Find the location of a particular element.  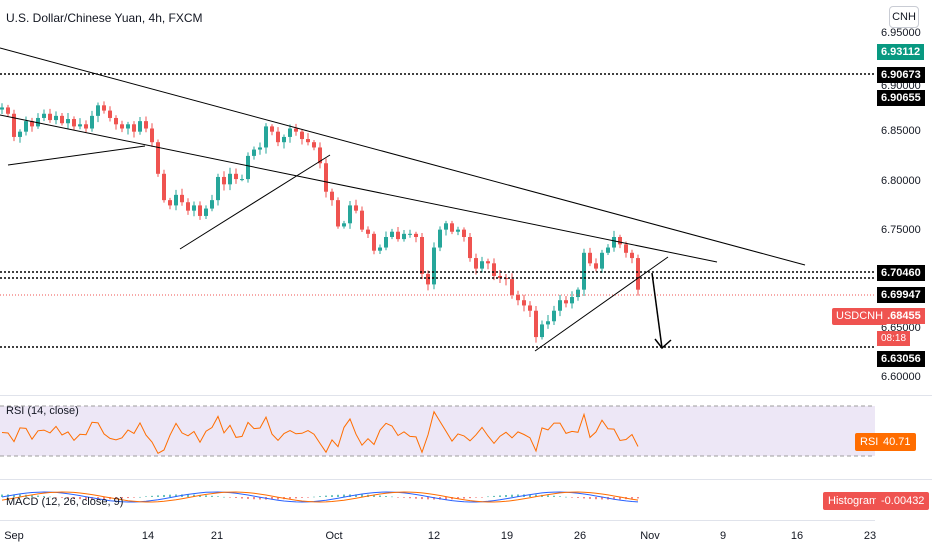

price-label-hline: 6.70460 is located at coordinates (901, 273).